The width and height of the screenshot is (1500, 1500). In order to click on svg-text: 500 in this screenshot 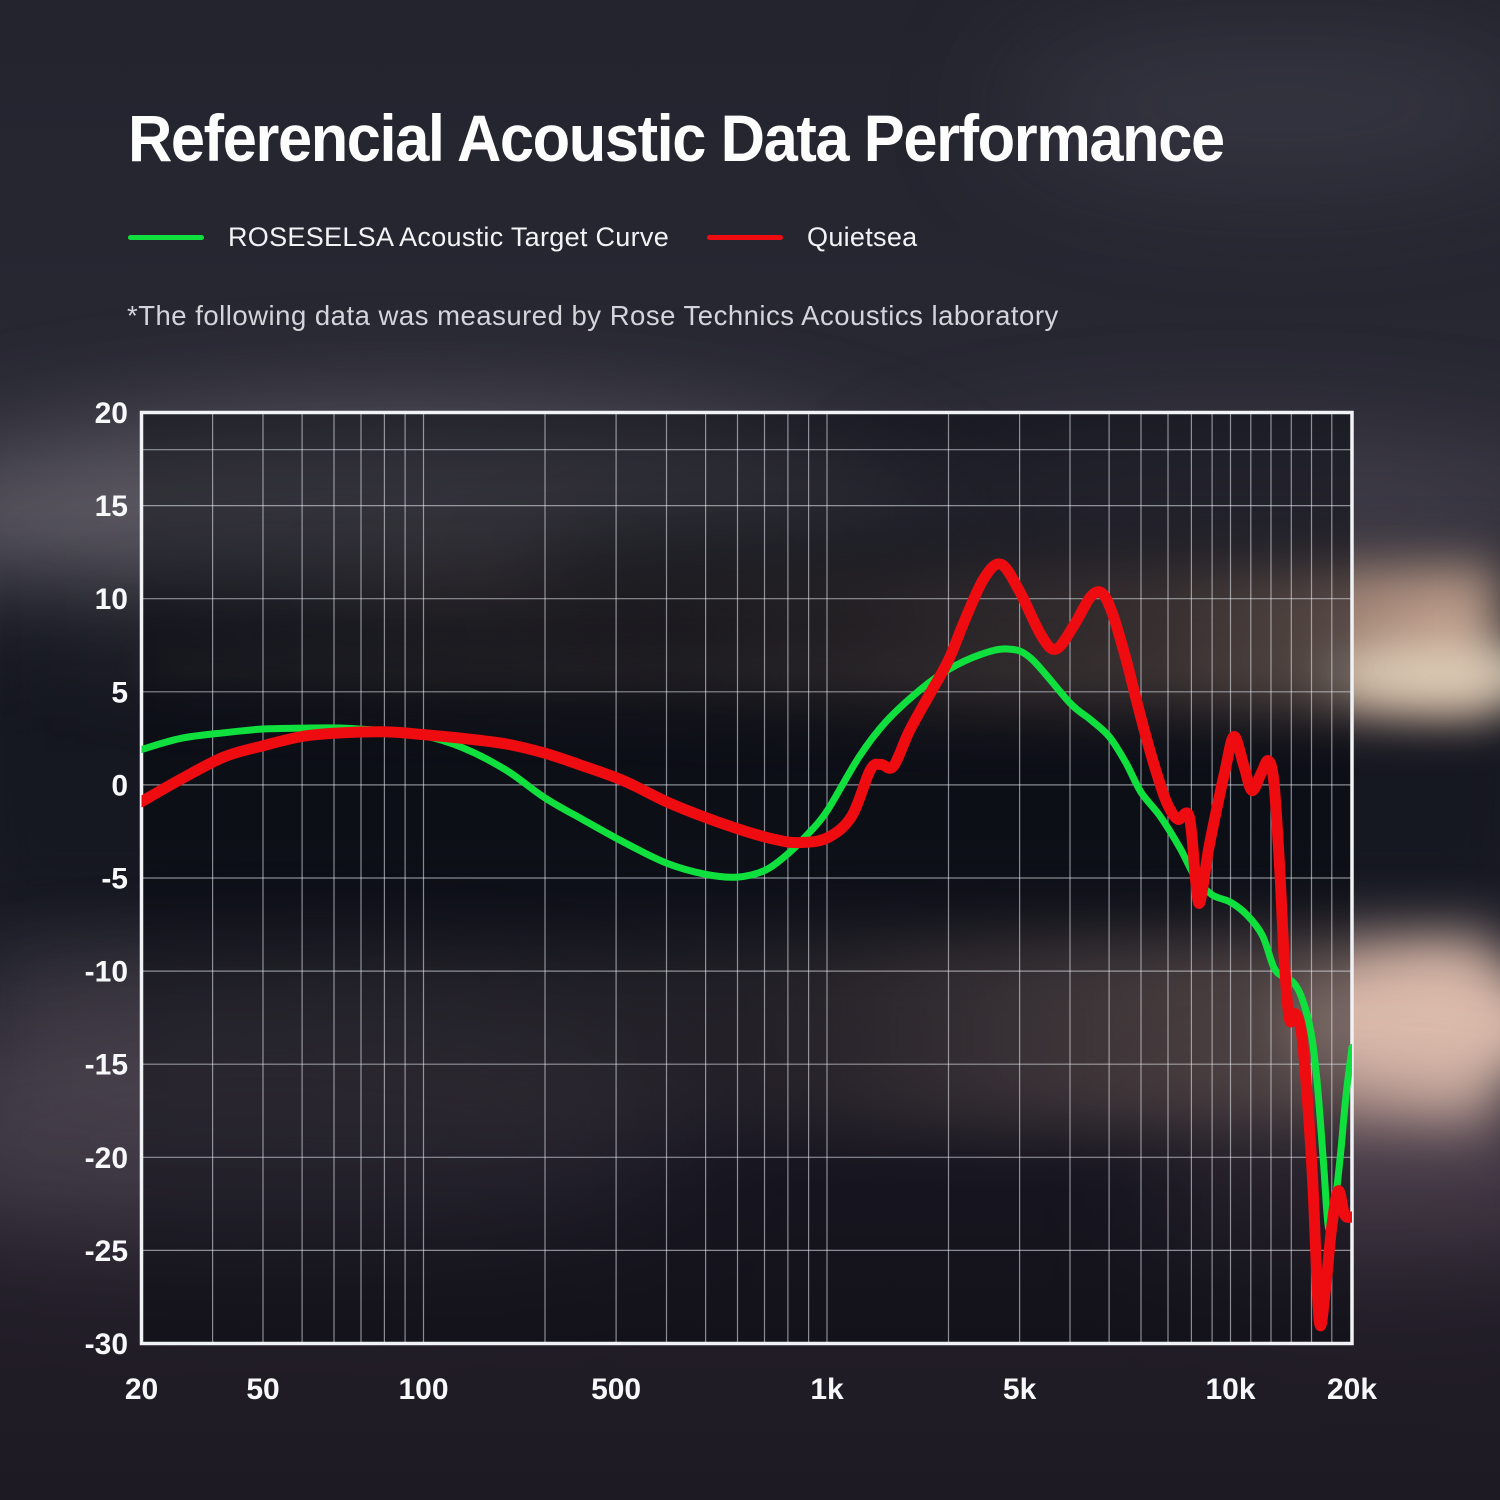, I will do `click(616, 1389)`.